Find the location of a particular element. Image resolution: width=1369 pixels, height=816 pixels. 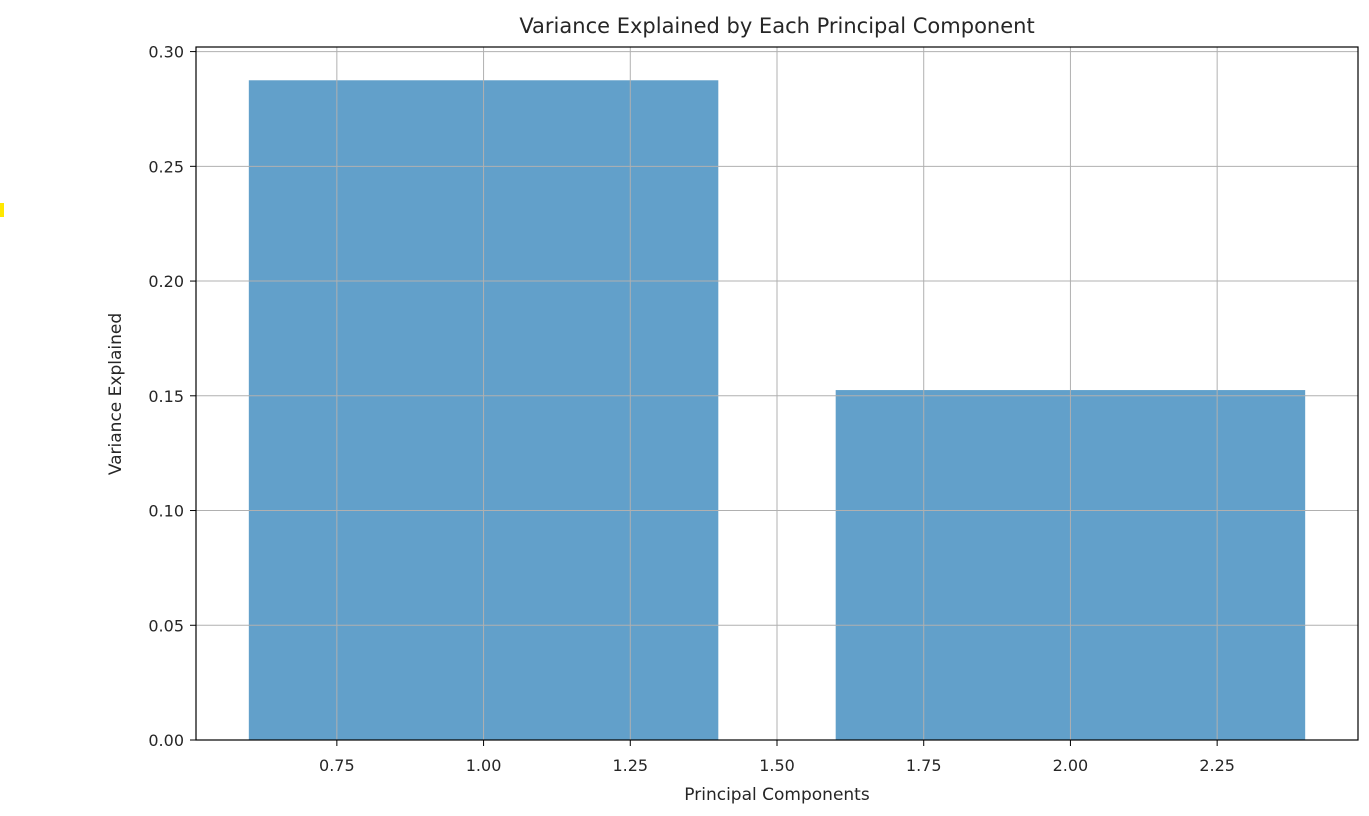

x-tick-label-1.25: 1.25 is located at coordinates (630, 765).